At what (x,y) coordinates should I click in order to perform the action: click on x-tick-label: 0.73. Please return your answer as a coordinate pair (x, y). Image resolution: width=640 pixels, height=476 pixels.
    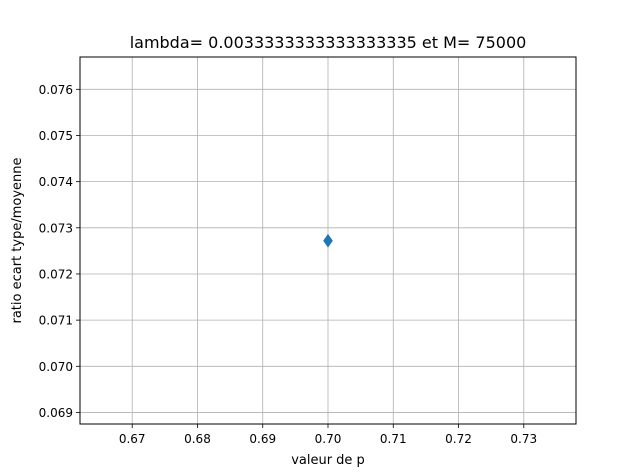
    Looking at the image, I should click on (523, 439).